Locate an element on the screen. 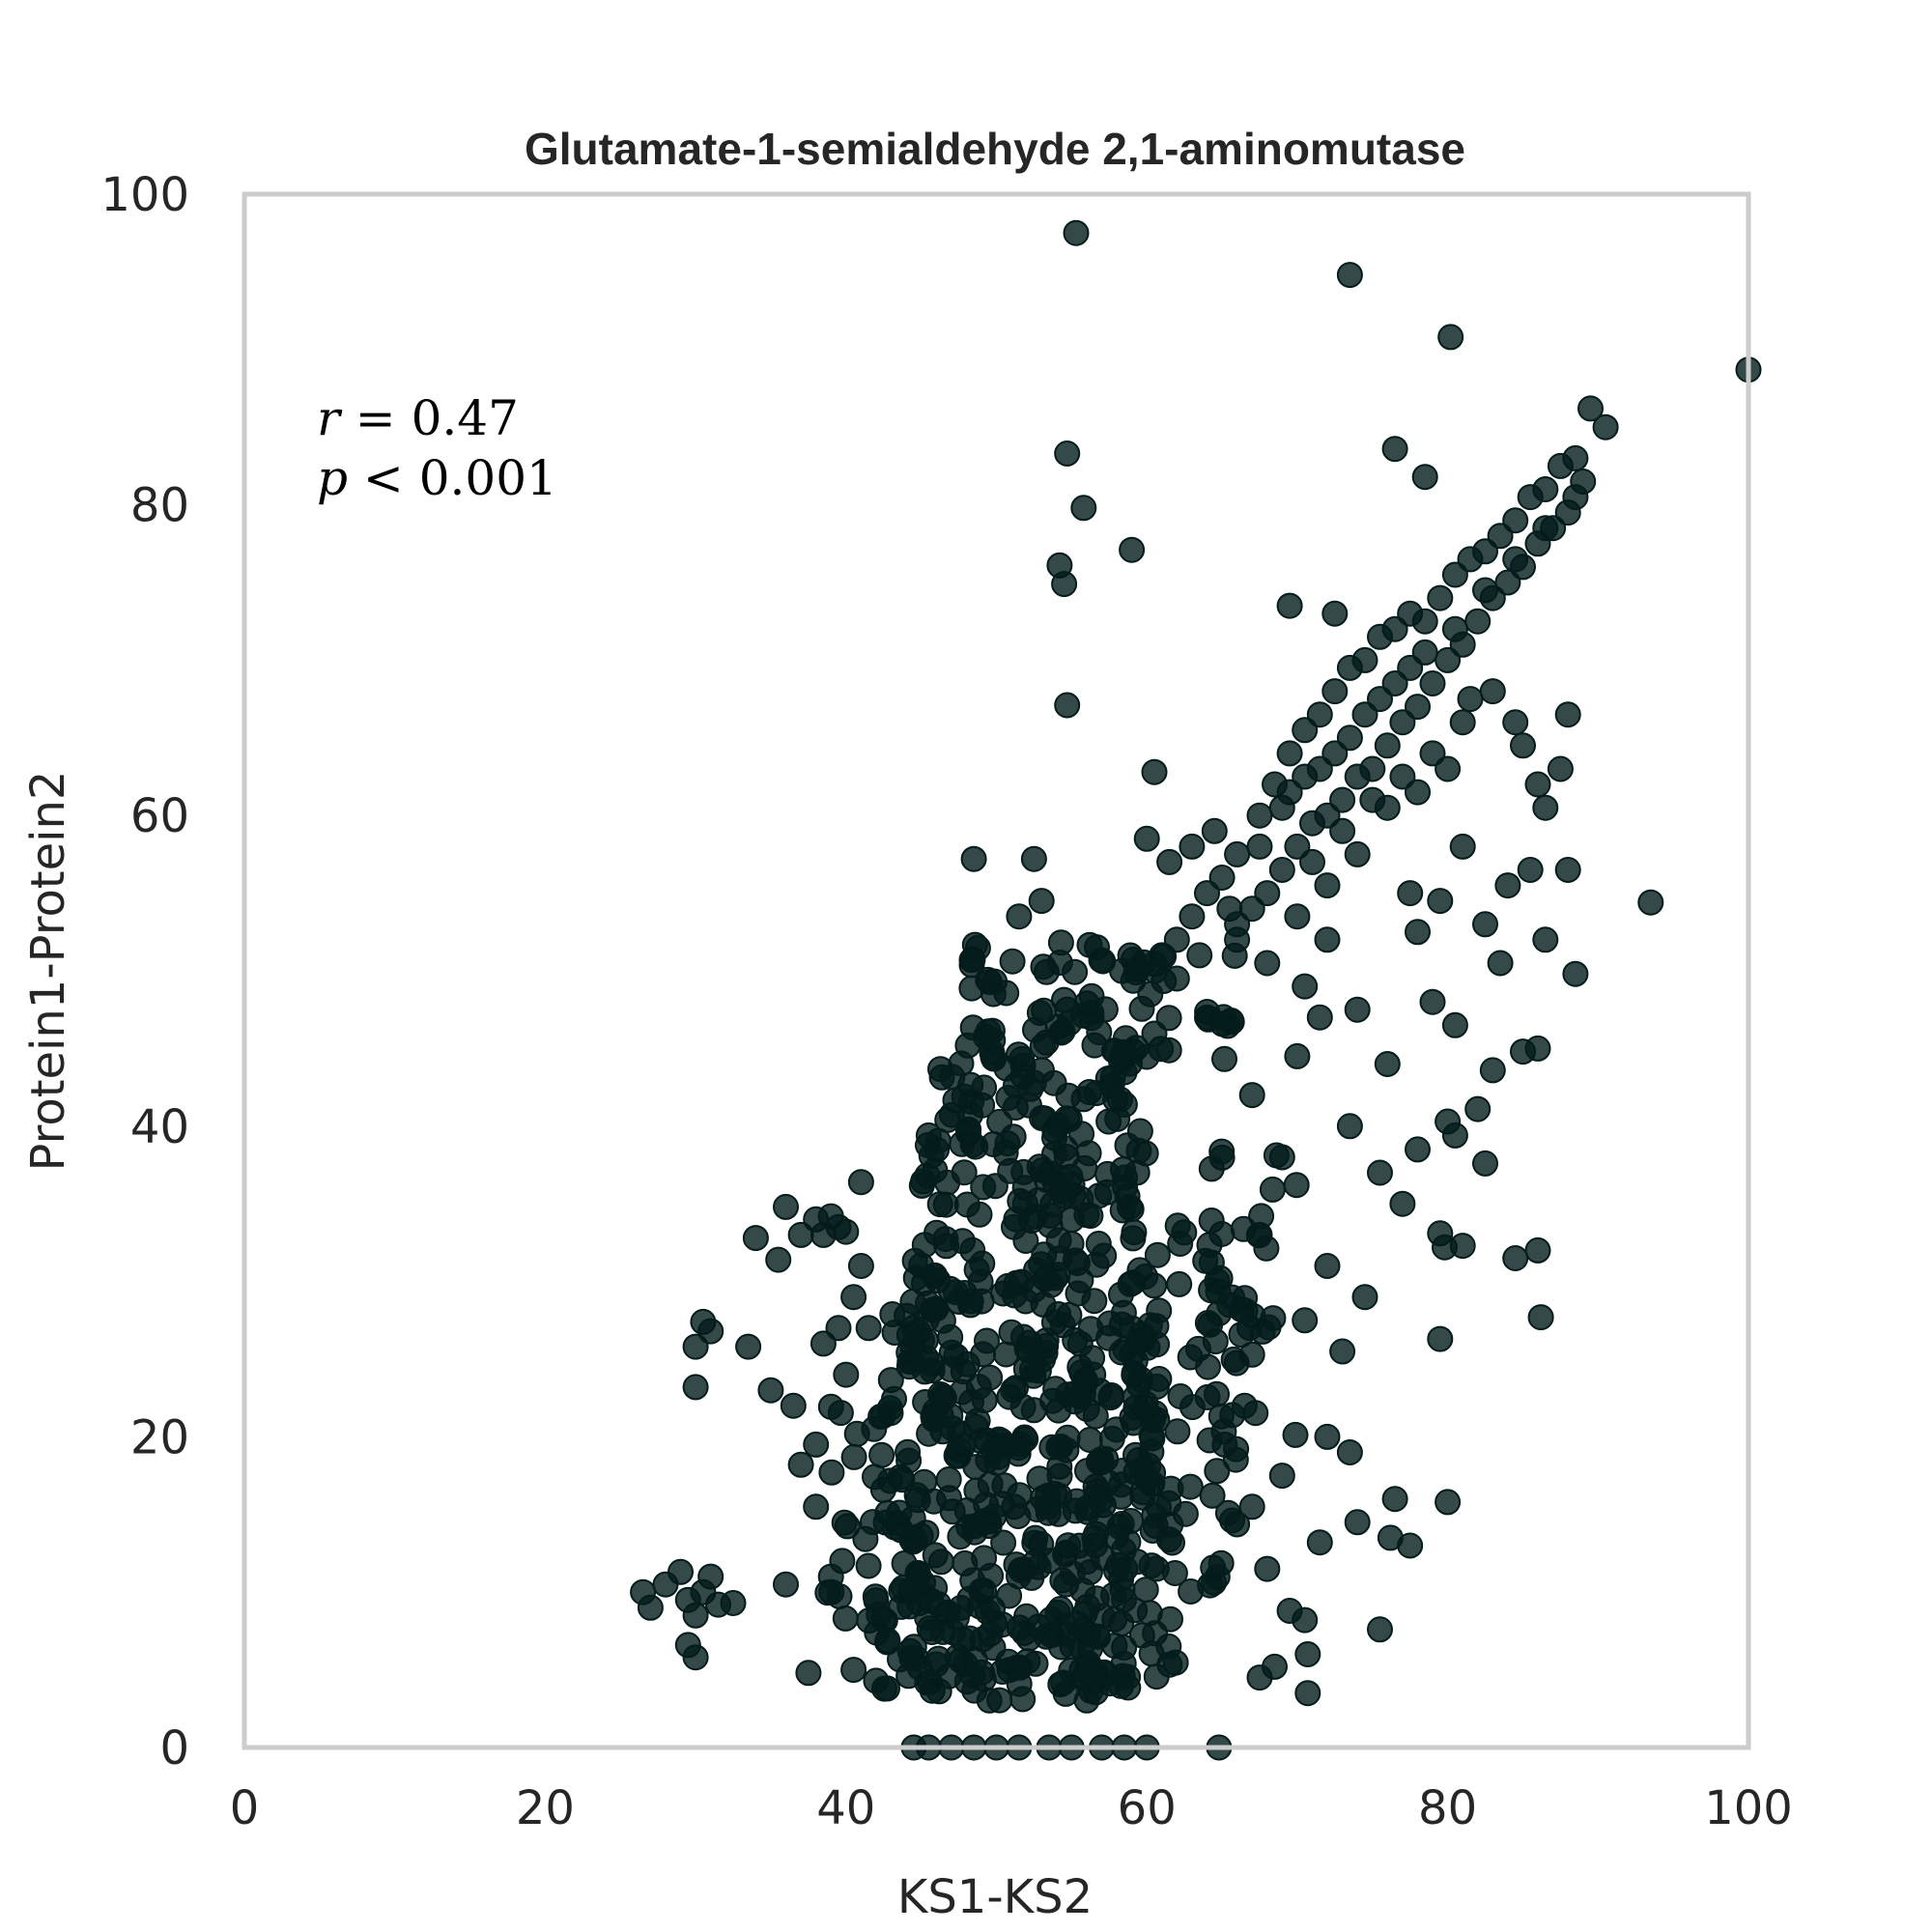 The height and width of the screenshot is (1932, 1932). chart-title: Glutamate-1-semialdehyde 2,1-aminomutase is located at coordinates (995, 149).